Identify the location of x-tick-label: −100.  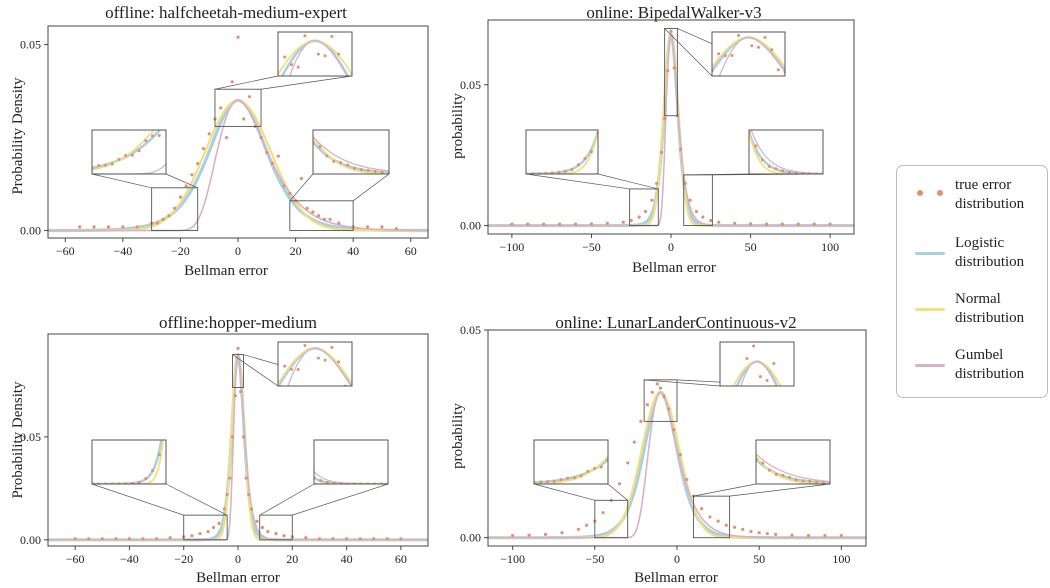
(511, 247).